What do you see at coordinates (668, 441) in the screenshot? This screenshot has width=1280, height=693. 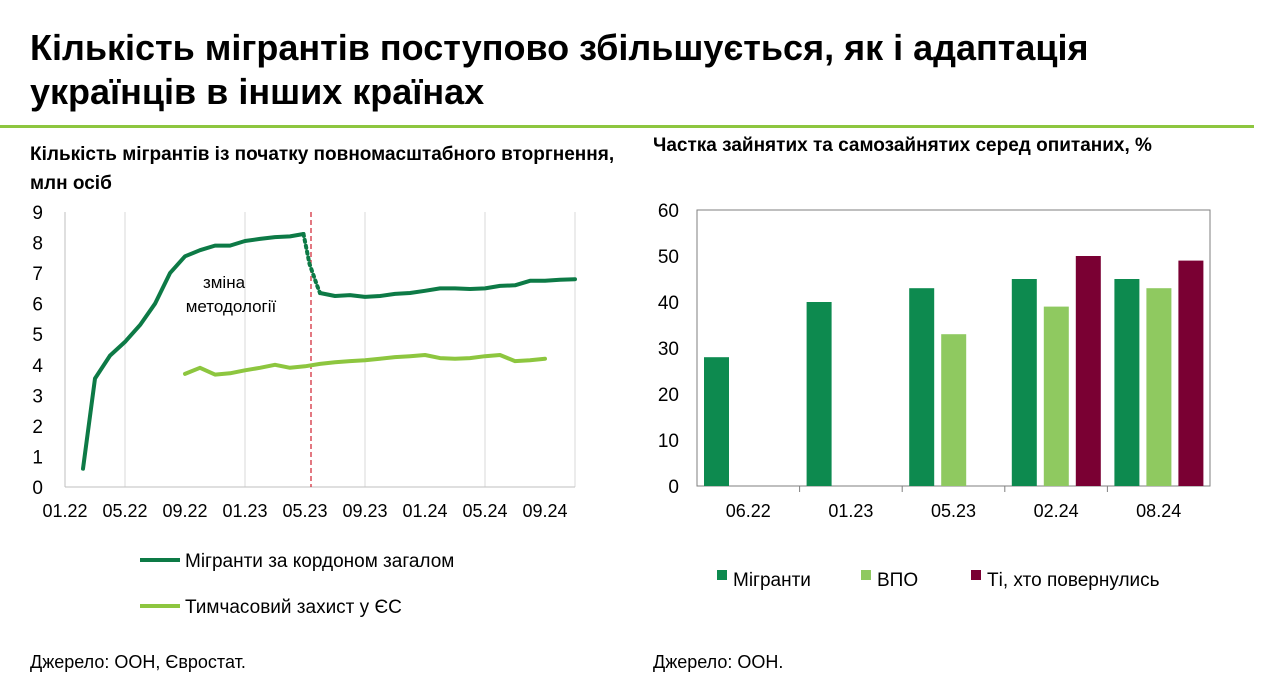 I see `y-tick-label: 10` at bounding box center [668, 441].